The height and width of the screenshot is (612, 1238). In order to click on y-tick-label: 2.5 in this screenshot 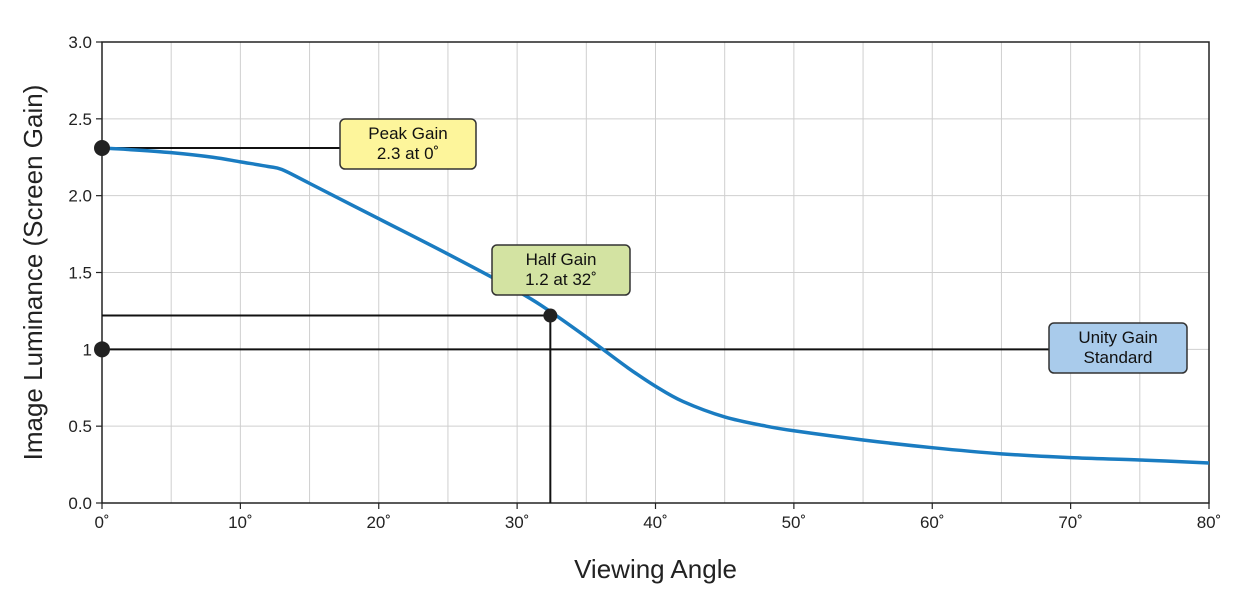, I will do `click(80, 119)`.